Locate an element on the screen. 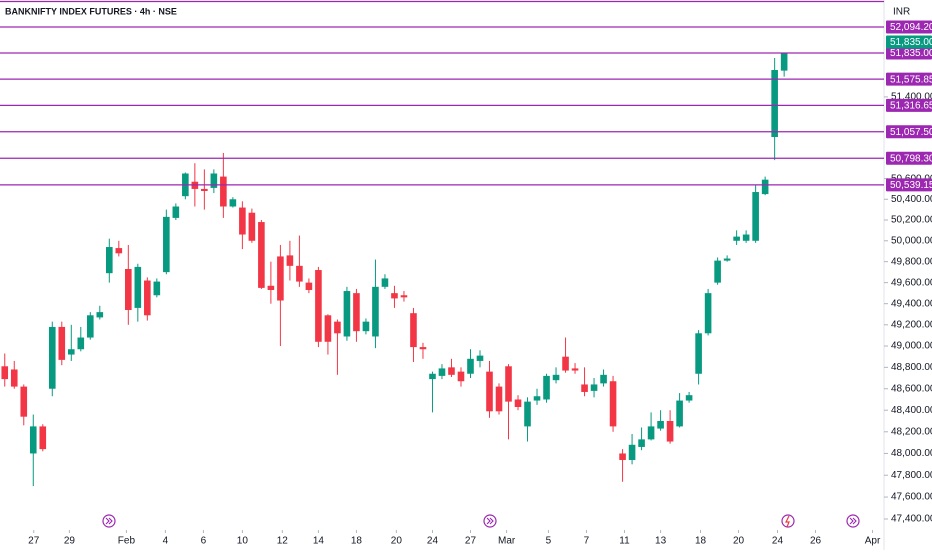  y-tick-label: 51,400.00 is located at coordinates (911, 97).